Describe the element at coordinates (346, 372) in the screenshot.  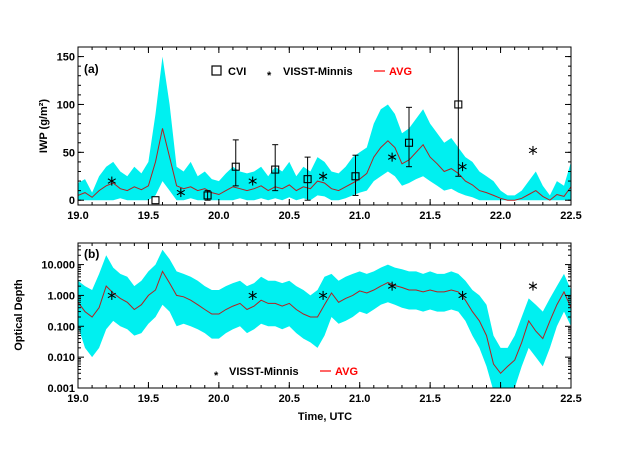
I see `legend-b-avg-label: AVG` at that location.